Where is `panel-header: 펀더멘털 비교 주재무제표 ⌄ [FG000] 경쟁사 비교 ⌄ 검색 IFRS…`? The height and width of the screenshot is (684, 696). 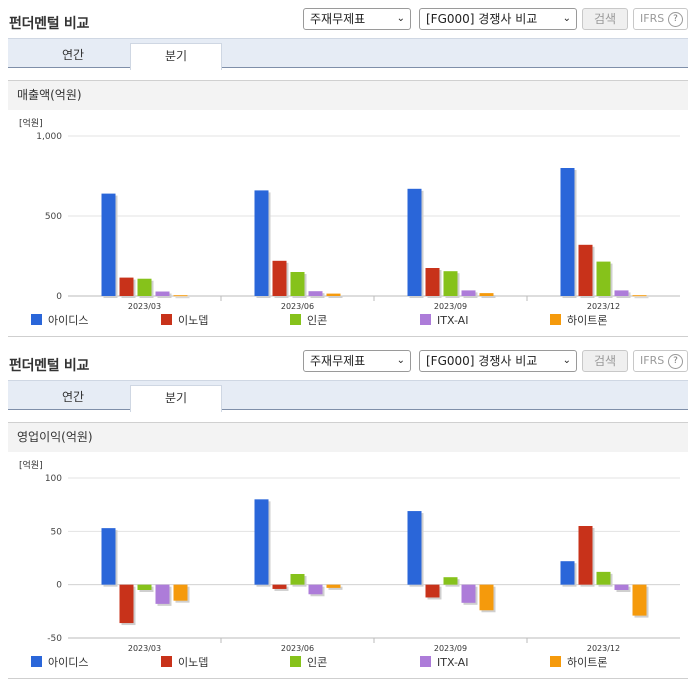
panel-header: 펀더멘털 비교 주재무제표 ⌄ [FG000] 경쟁사 비교 ⌄ 검색 IFRS… is located at coordinates (348, 19).